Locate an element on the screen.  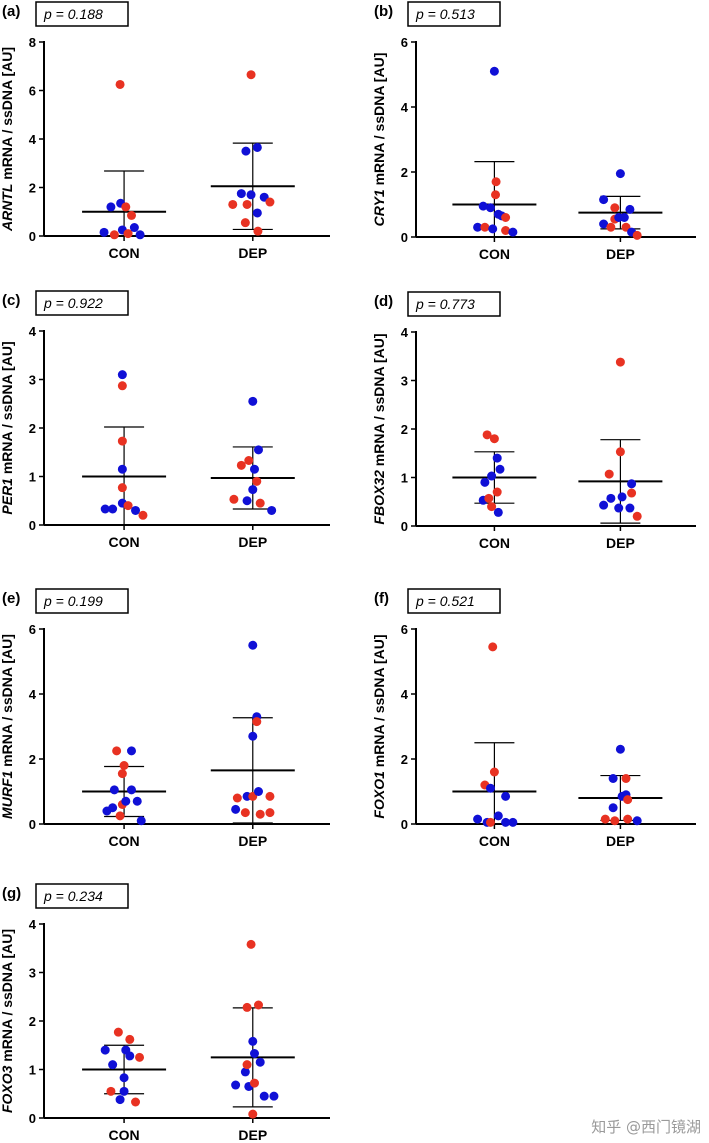
pvalue-label: p = 0.513 is located at coordinates (445, 14).